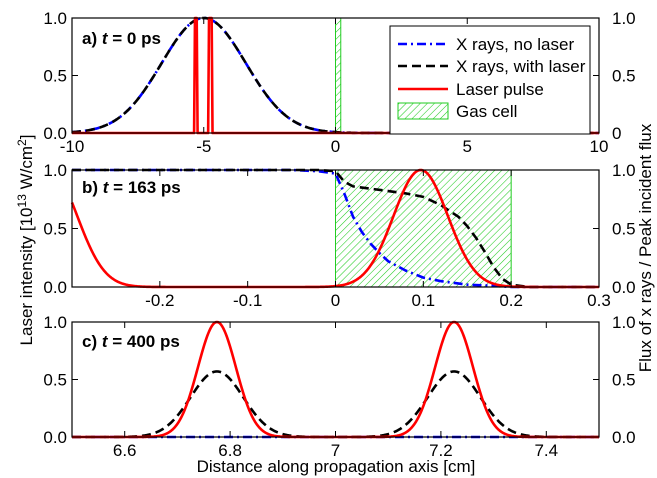 The width and height of the screenshot is (657, 478). What do you see at coordinates (335, 450) in the screenshot?
I see `x-tick-label-c: 7` at bounding box center [335, 450].